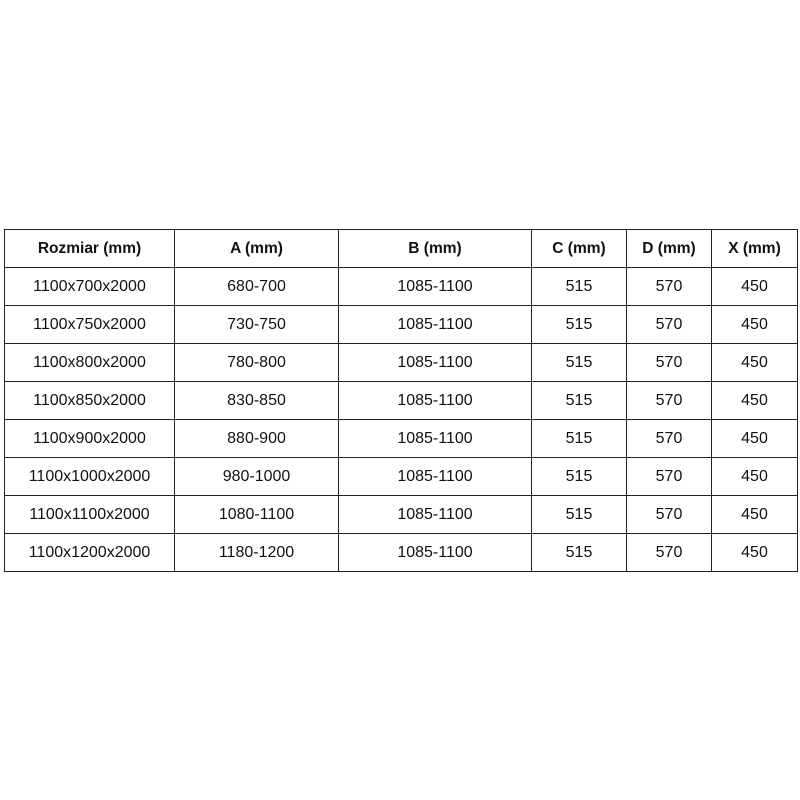  Describe the element at coordinates (256, 362) in the screenshot. I see `table-cell: 780-800` at that location.